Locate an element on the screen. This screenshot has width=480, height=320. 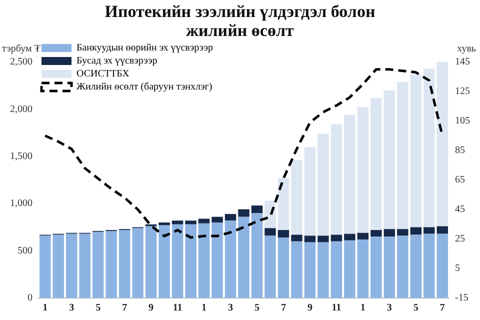
y-tick-label: 0 is located at coordinates (30, 298).